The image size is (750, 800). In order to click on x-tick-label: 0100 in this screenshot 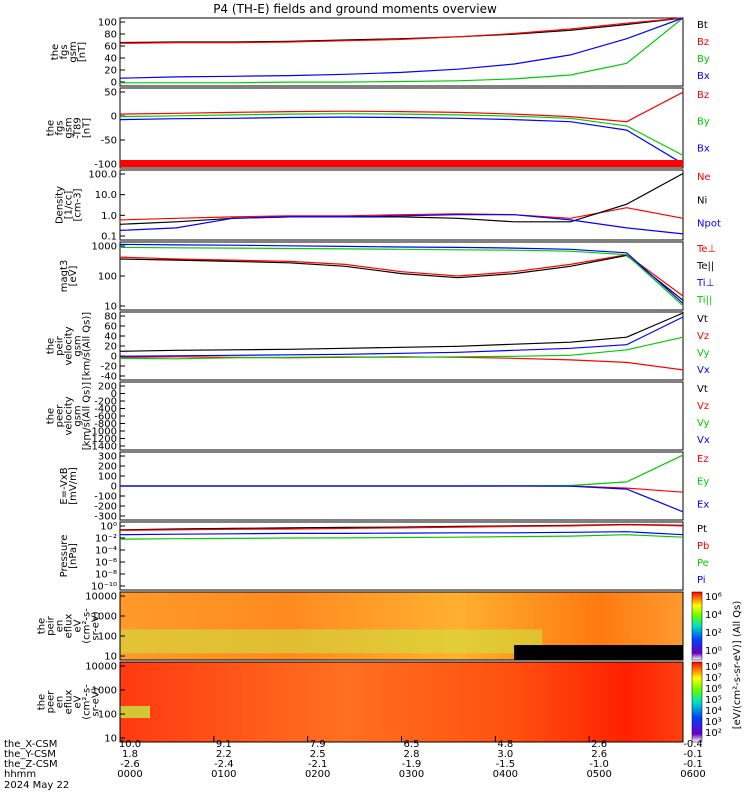, I will do `click(223, 774)`.